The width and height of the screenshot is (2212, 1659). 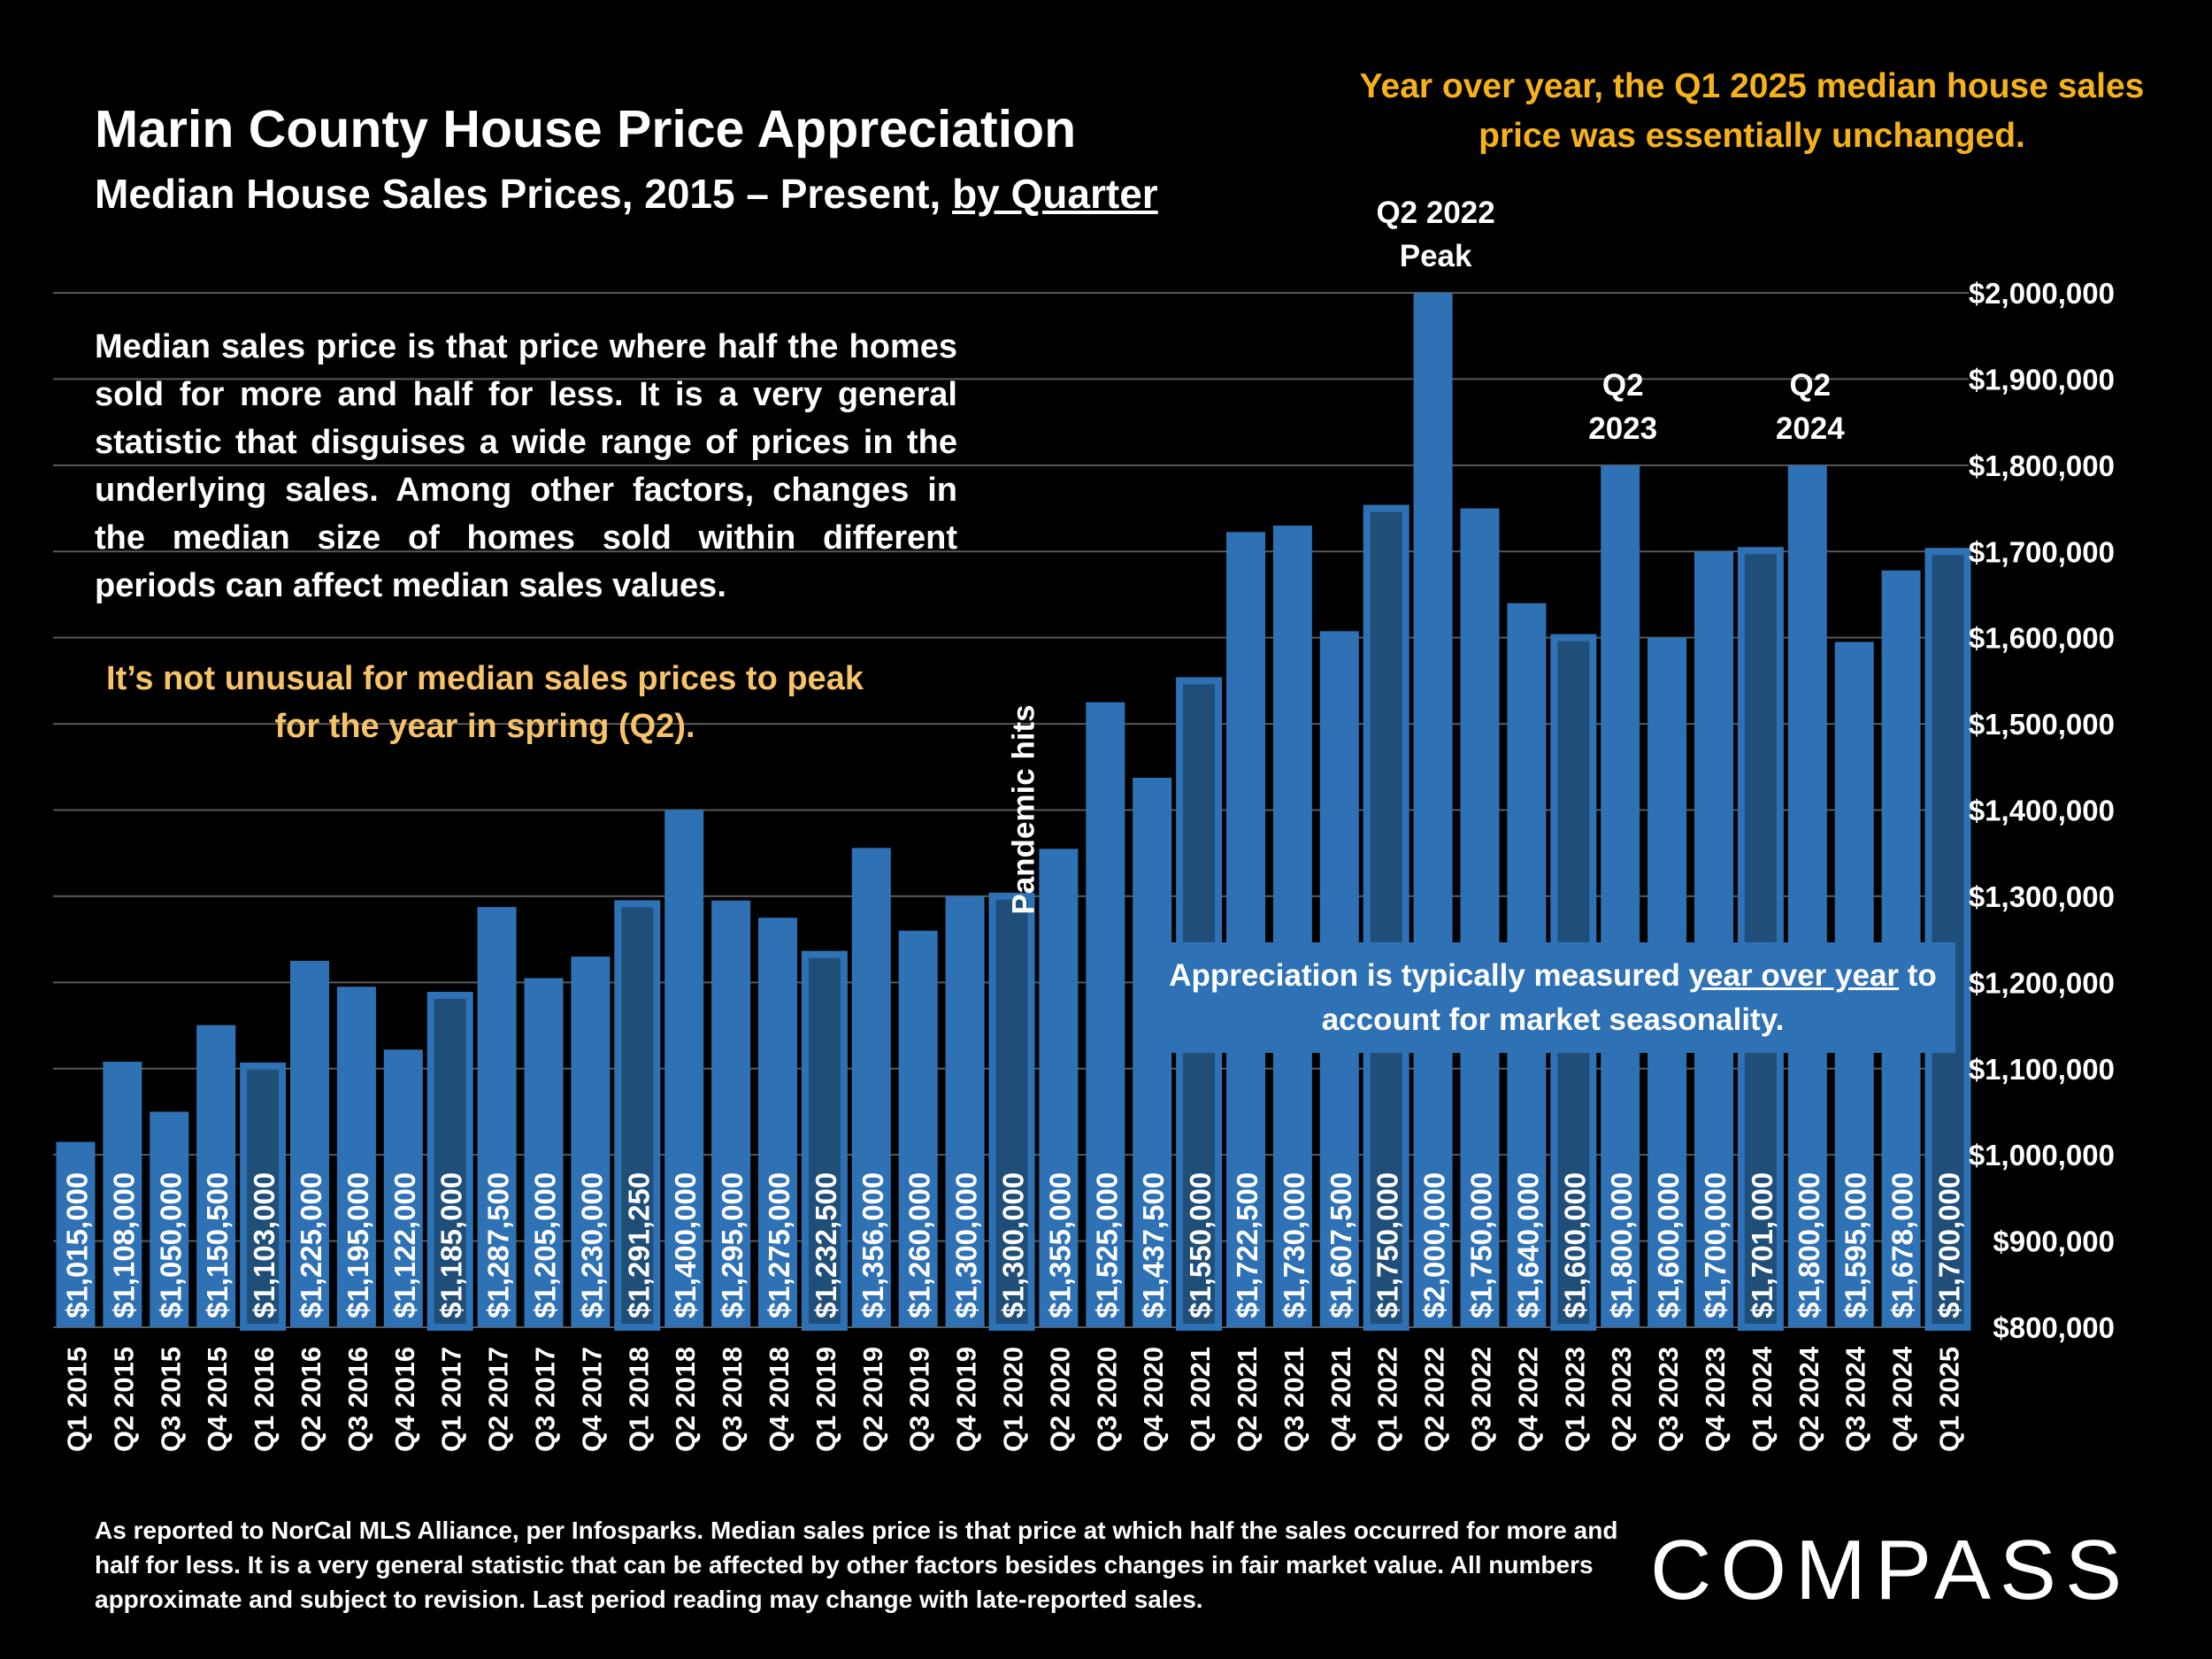 What do you see at coordinates (1024, 809) in the screenshot?
I see `annotation-pandemic: Pandemic hits` at bounding box center [1024, 809].